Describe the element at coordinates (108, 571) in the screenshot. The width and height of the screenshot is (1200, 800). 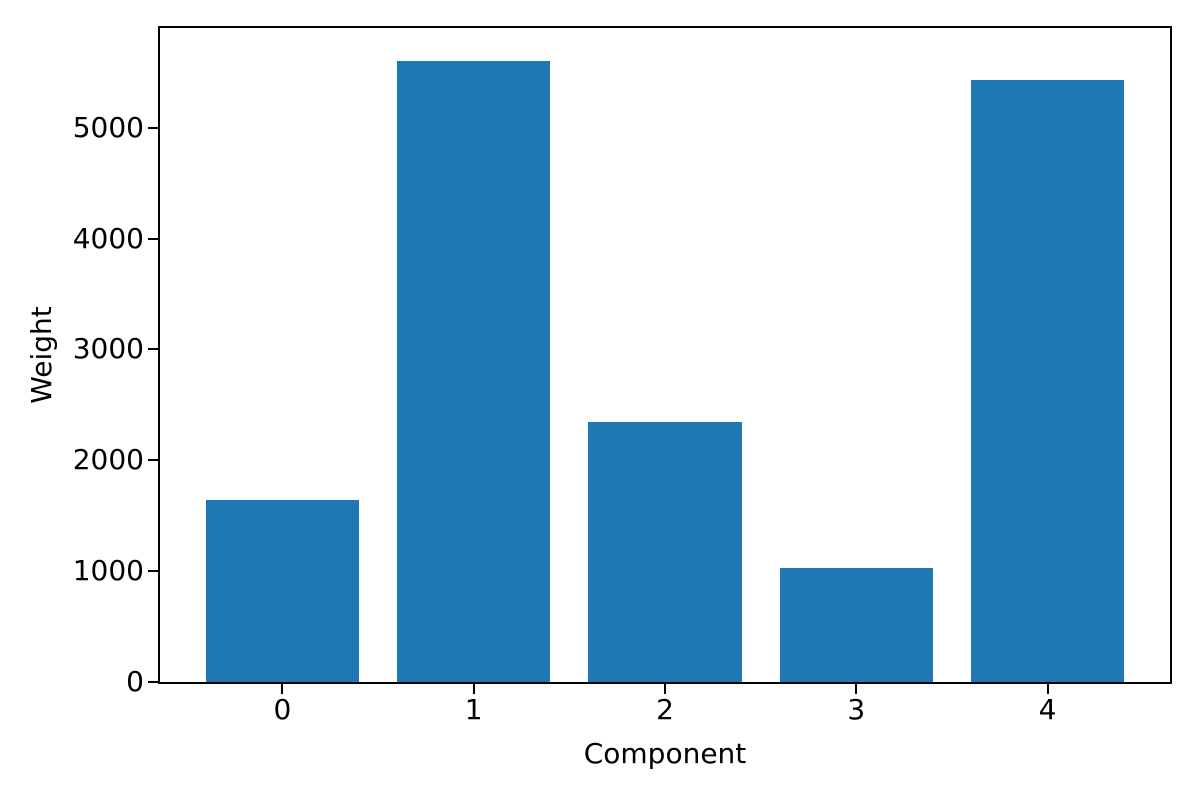
I see `y-tick-label: 1000` at that location.